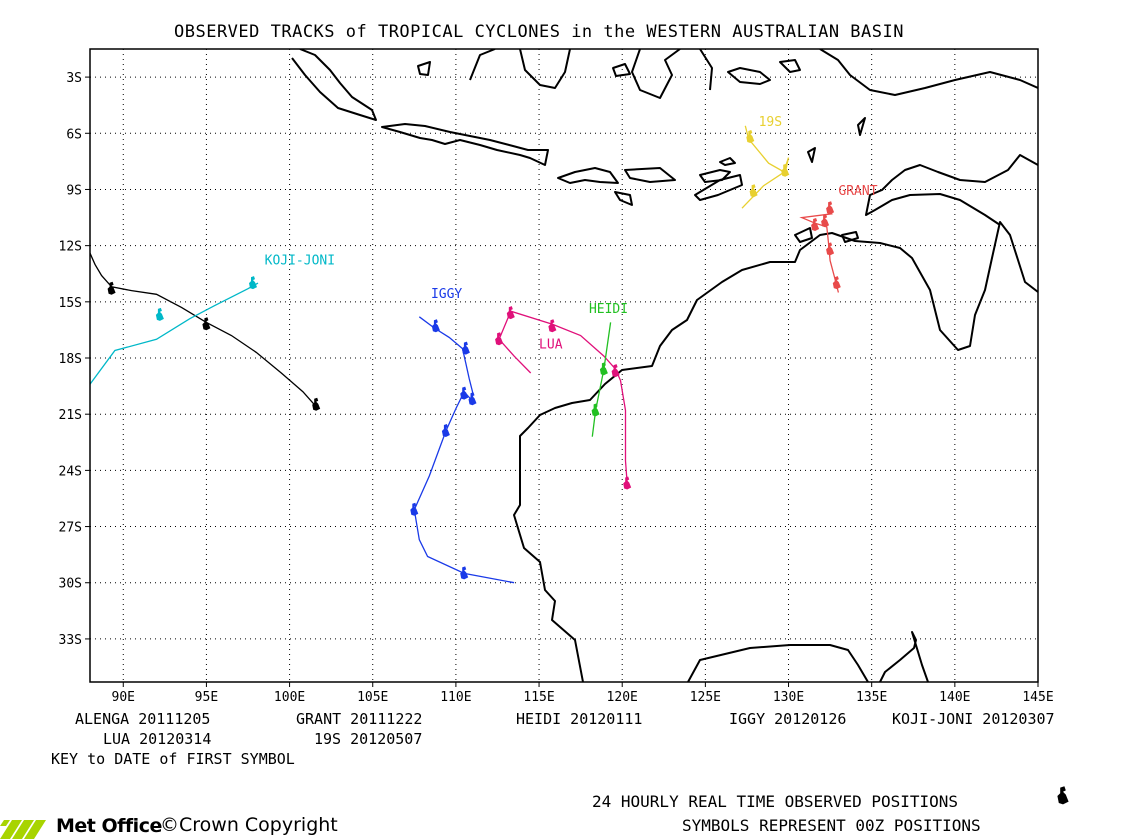  I want to click on track-iggy: IGGY, so click(462, 435).